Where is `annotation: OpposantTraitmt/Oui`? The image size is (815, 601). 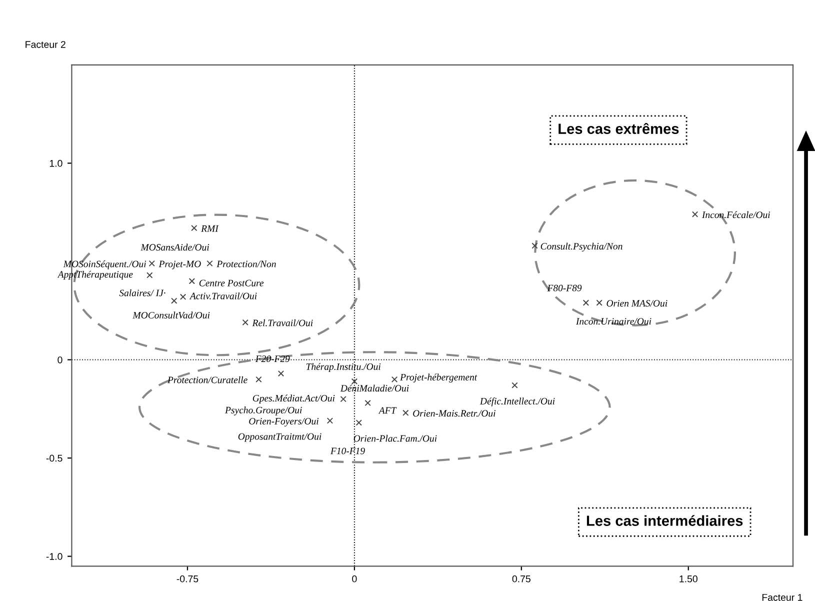 annotation: OpposantTraitmt/Oui is located at coordinates (280, 437).